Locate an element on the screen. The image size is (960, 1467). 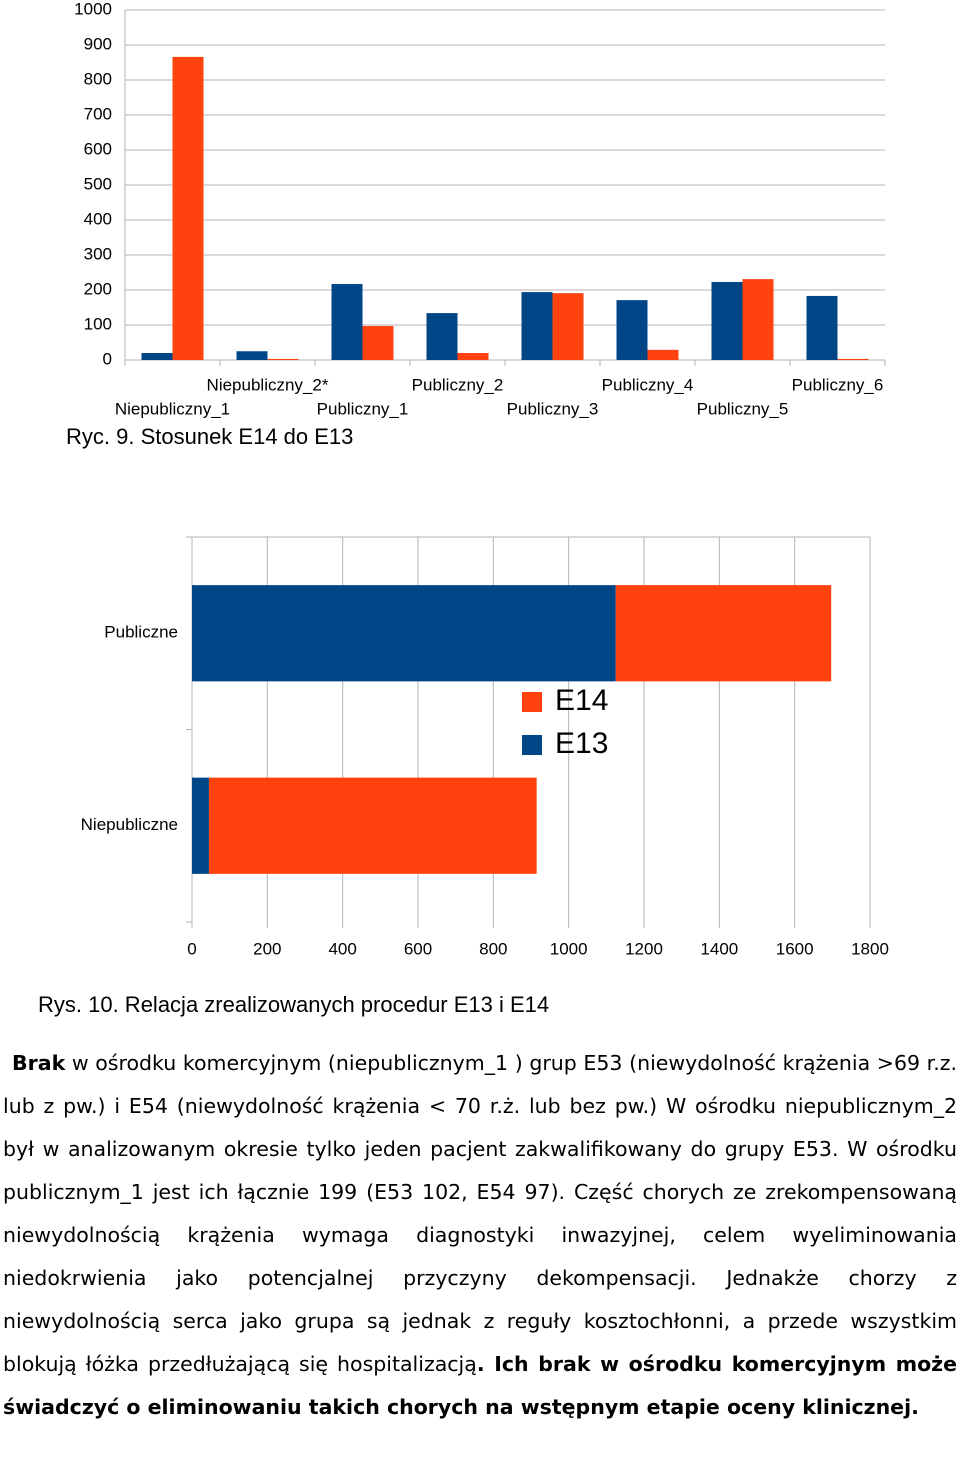
x-tick-label: 1600 is located at coordinates (795, 948).